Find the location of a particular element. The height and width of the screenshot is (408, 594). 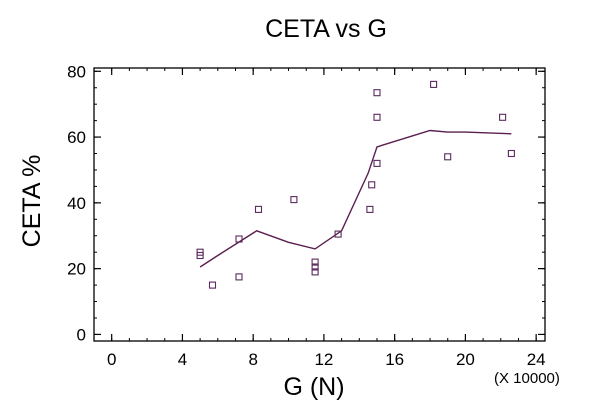

y-tick-label: 0 is located at coordinates (81, 334).